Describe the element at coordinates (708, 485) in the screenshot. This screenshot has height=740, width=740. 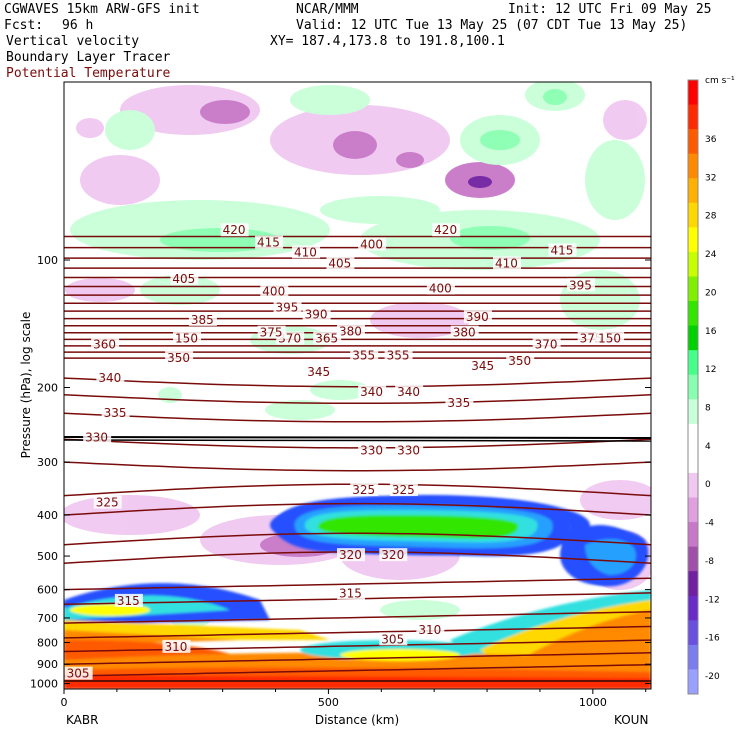
I see `colorbar-label: 0` at that location.